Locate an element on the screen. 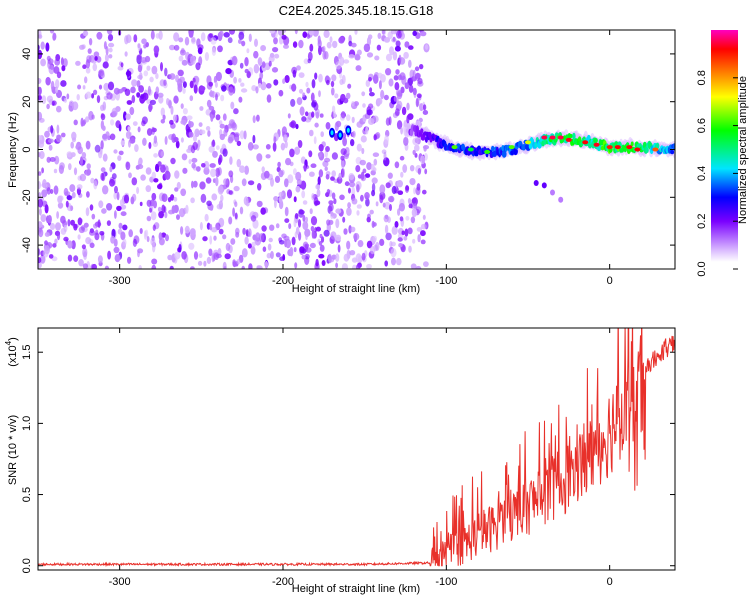 This screenshot has height=600, width=750. chart-title: C2E4.2025.345.18.15.G18 is located at coordinates (356, 10).